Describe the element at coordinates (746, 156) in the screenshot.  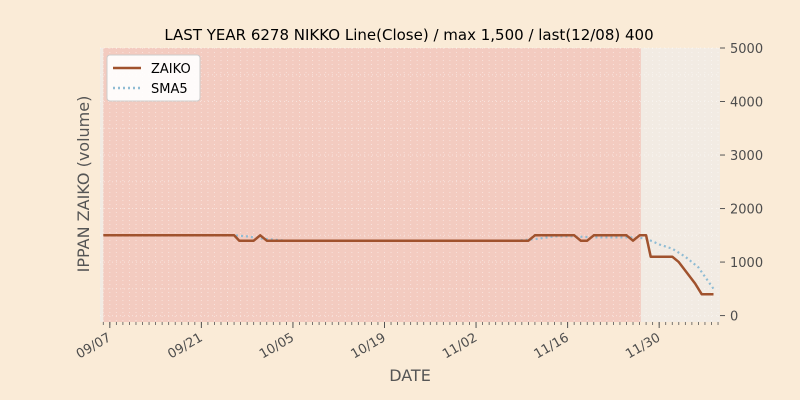
I see `y-tick-label: 3000` at that location.